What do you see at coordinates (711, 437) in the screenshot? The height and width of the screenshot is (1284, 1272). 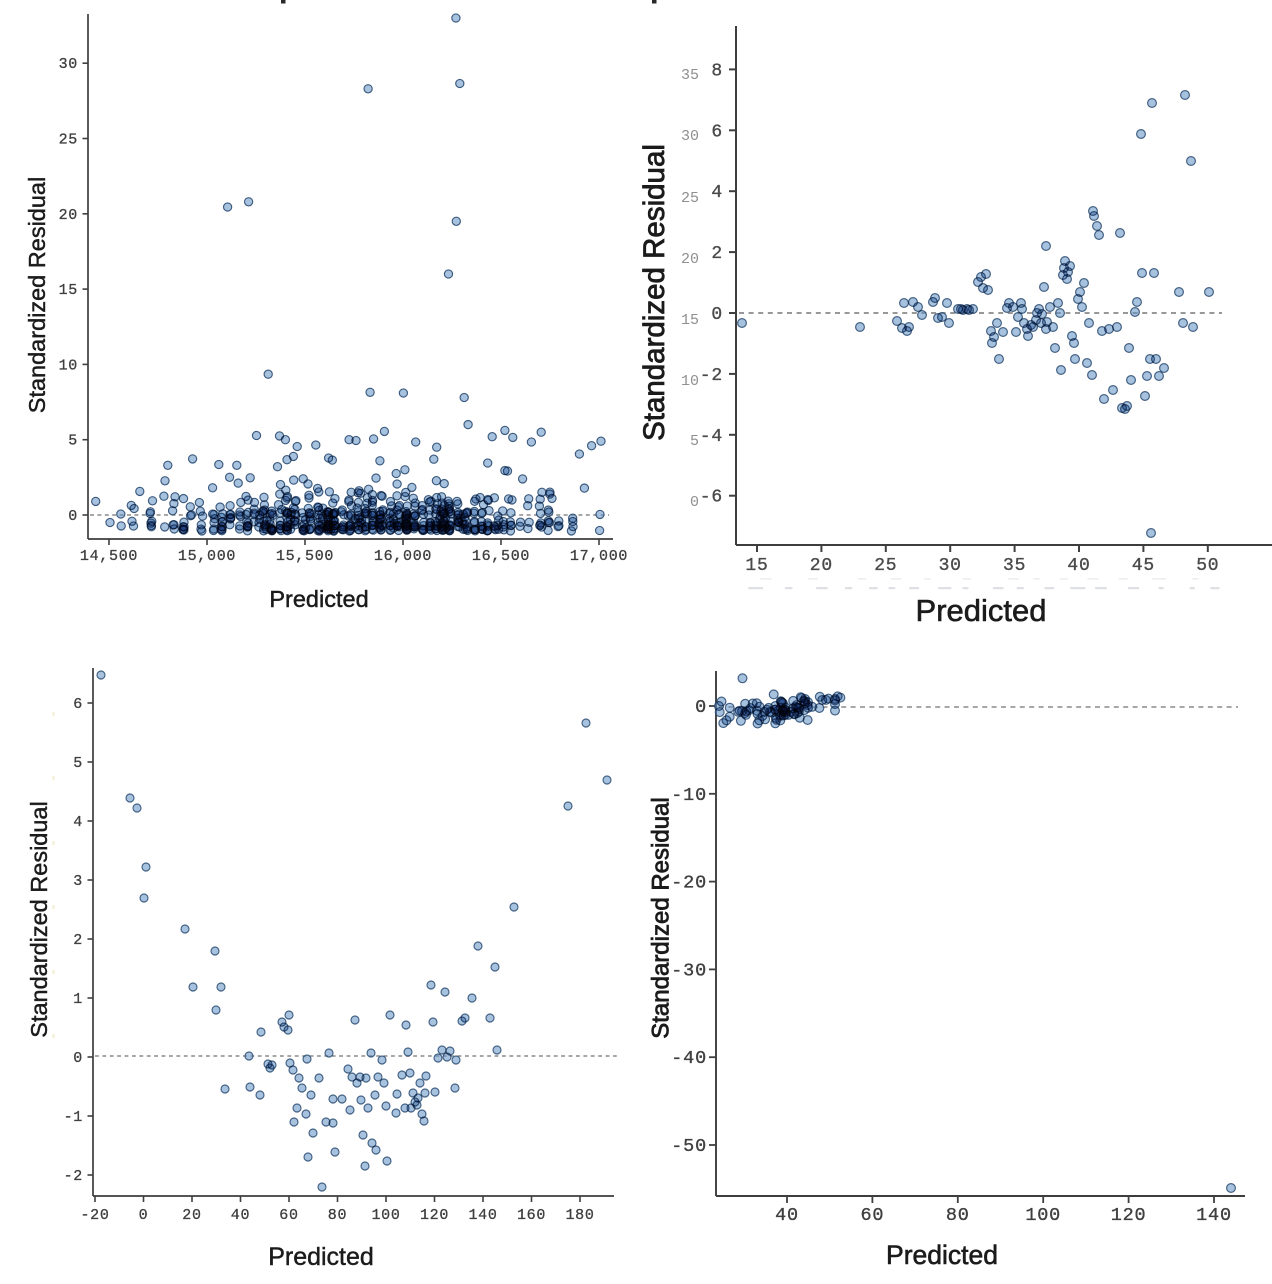 I see `svg-text: -4` at bounding box center [711, 437].